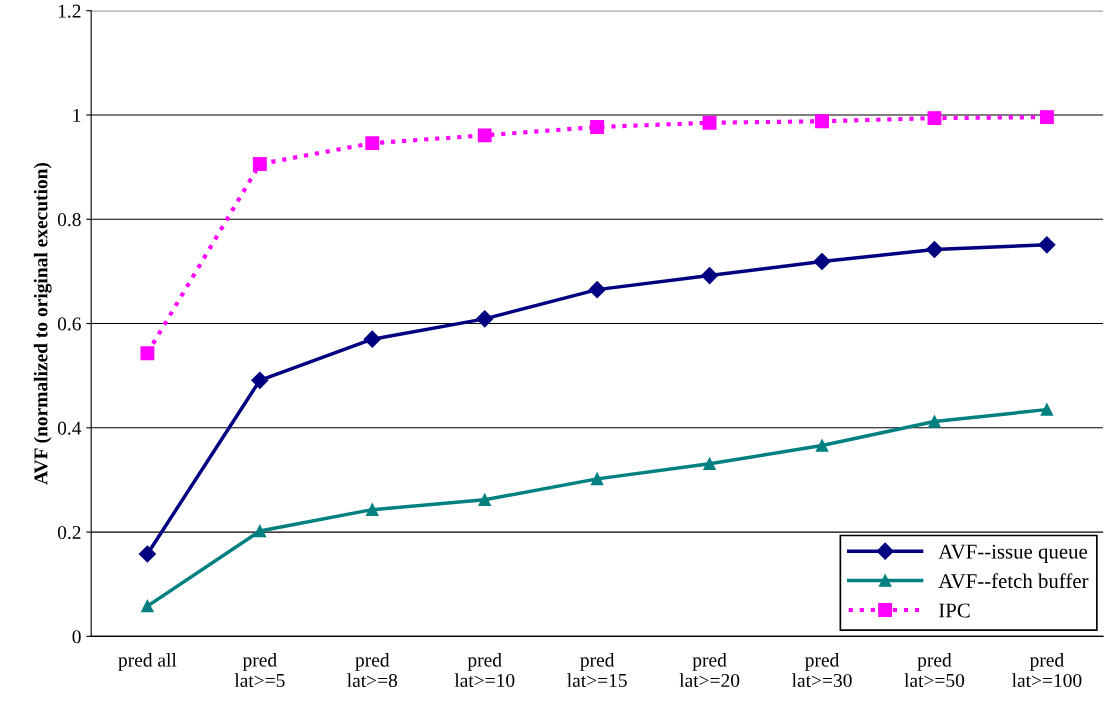  Describe the element at coordinates (76, 637) in the screenshot. I see `y-tick-label: 0` at that location.